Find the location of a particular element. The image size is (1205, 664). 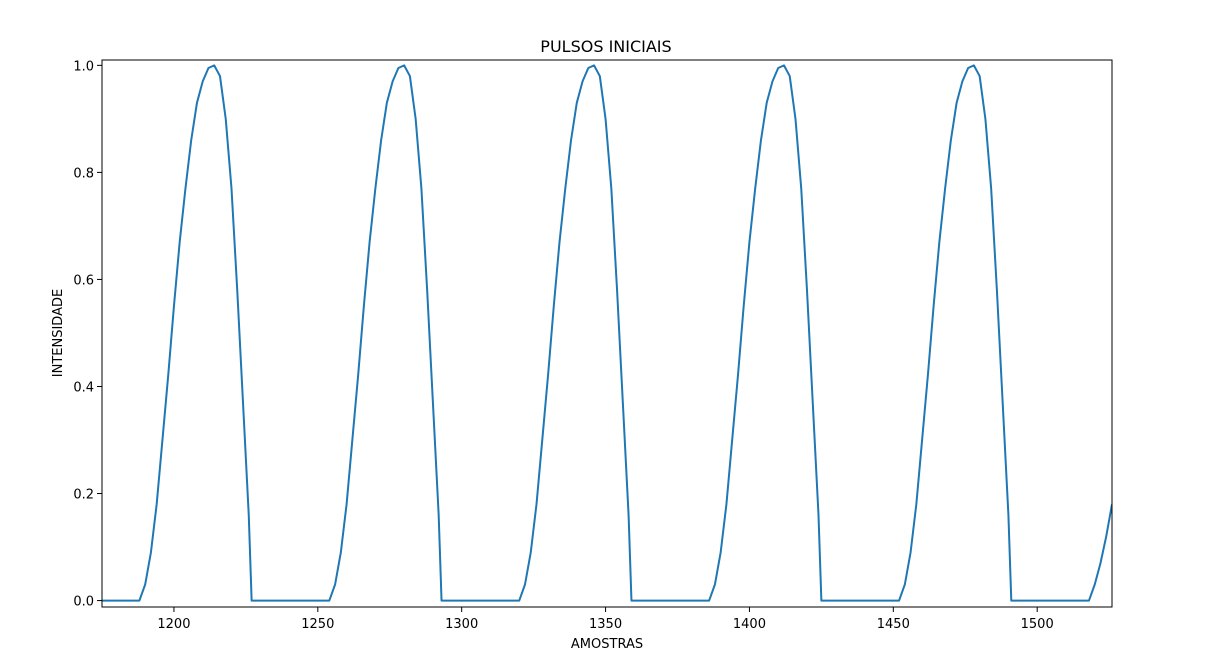

x-axis-ticks: 1200 1250 1300 1350 1400 1450 1500 is located at coordinates (605, 619).